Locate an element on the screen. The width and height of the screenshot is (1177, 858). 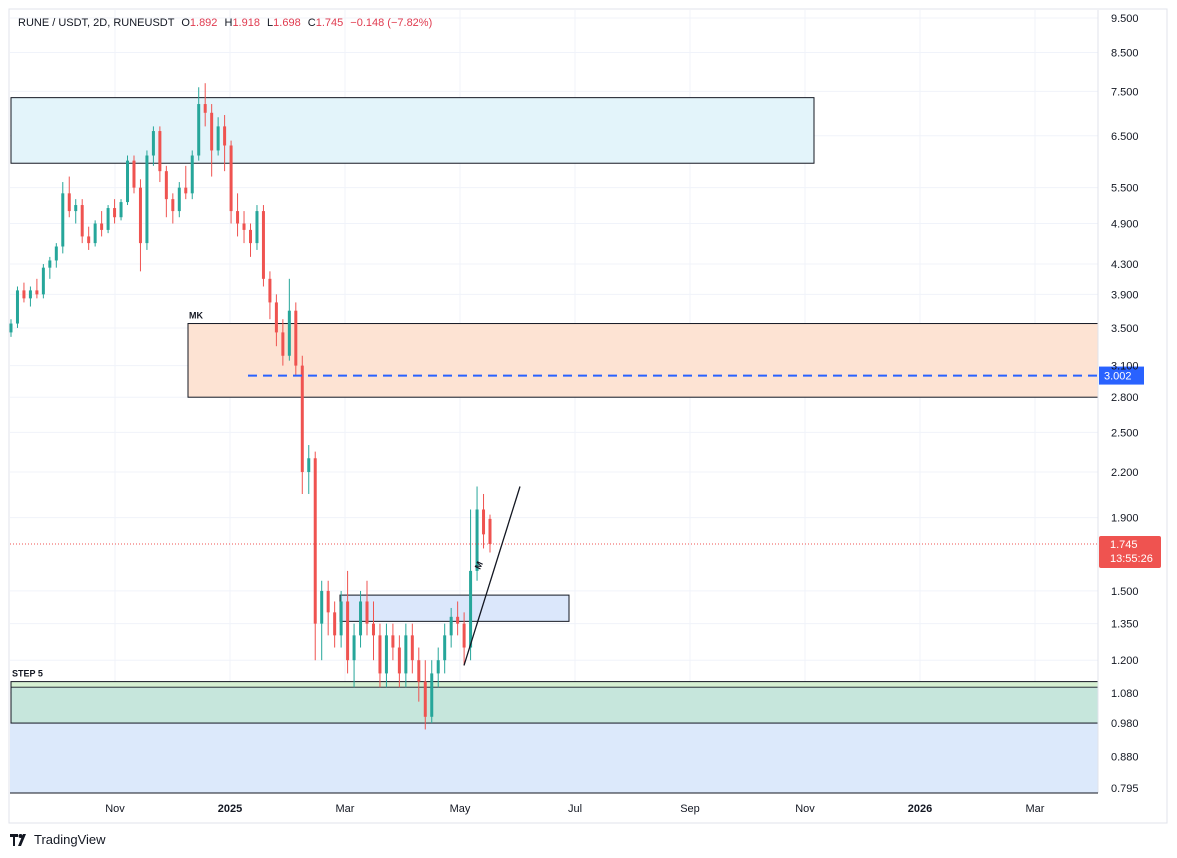
trend-line-label: M is located at coordinates (479, 565).